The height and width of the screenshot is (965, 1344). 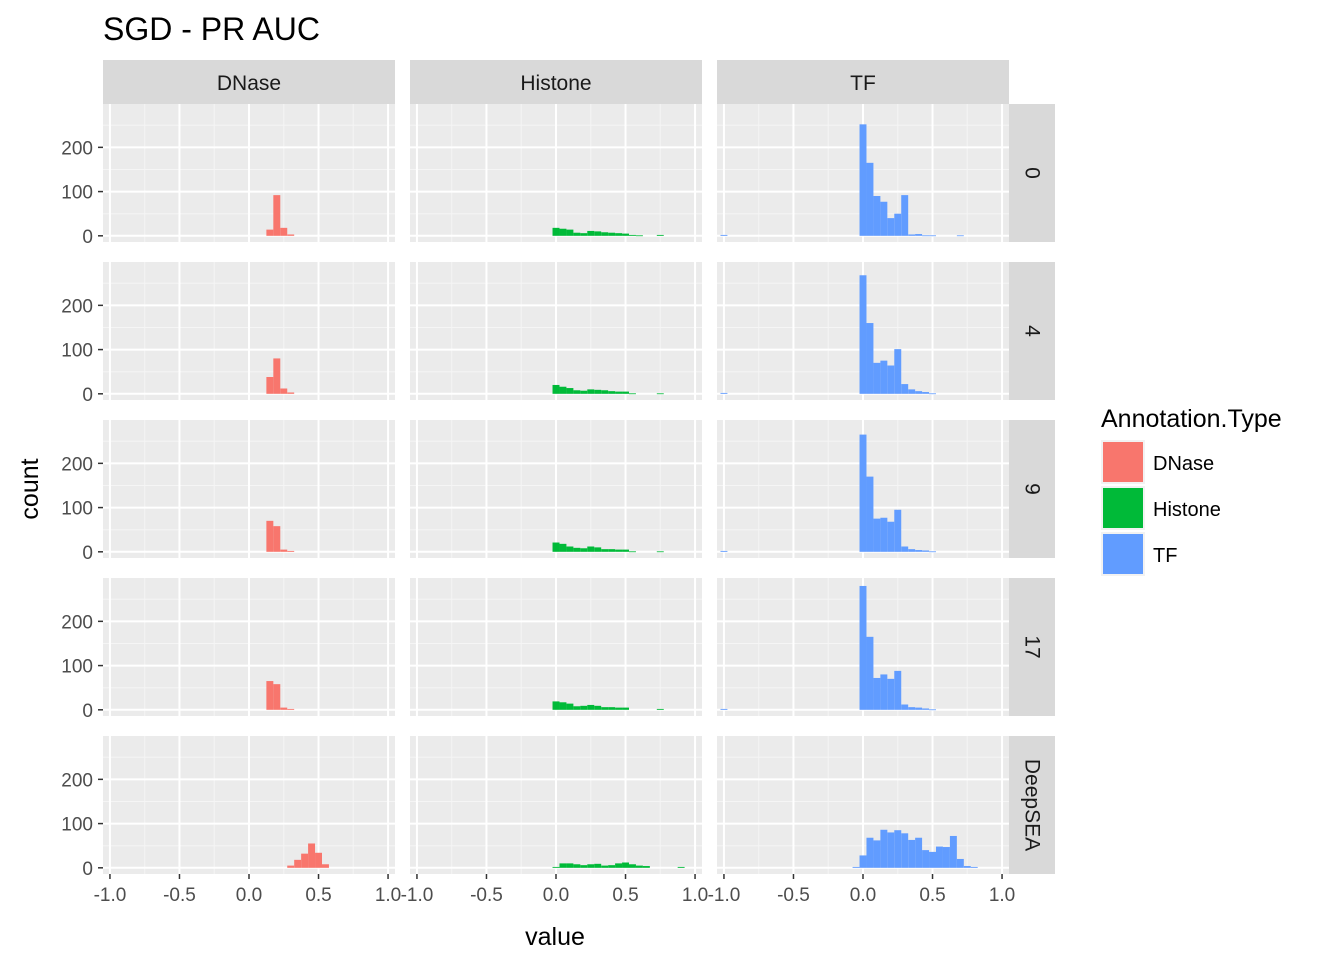 What do you see at coordinates (555, 937) in the screenshot?
I see `x-axis-label: value` at bounding box center [555, 937].